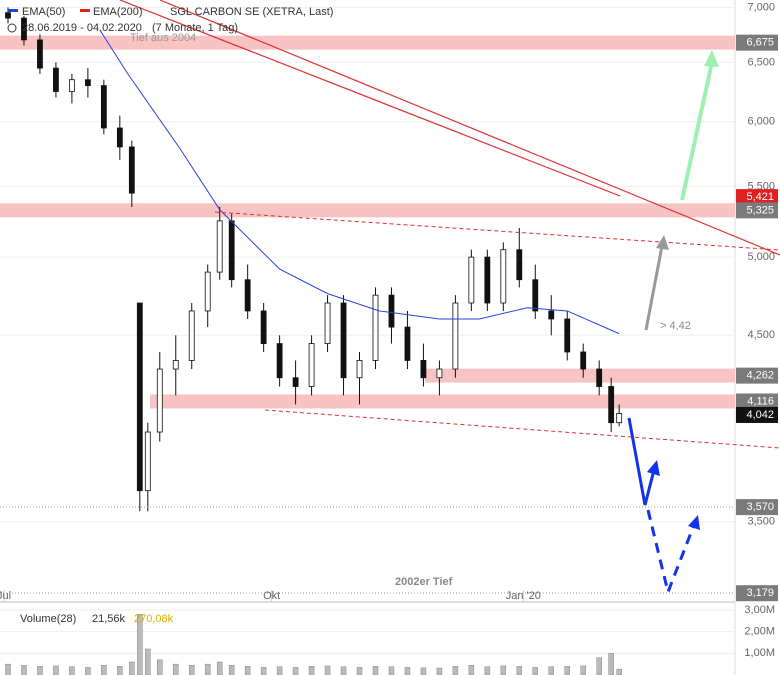 The height and width of the screenshot is (675, 780). Describe the element at coordinates (109, 619) in the screenshot. I see `volume-avg: 21,56k` at that location.